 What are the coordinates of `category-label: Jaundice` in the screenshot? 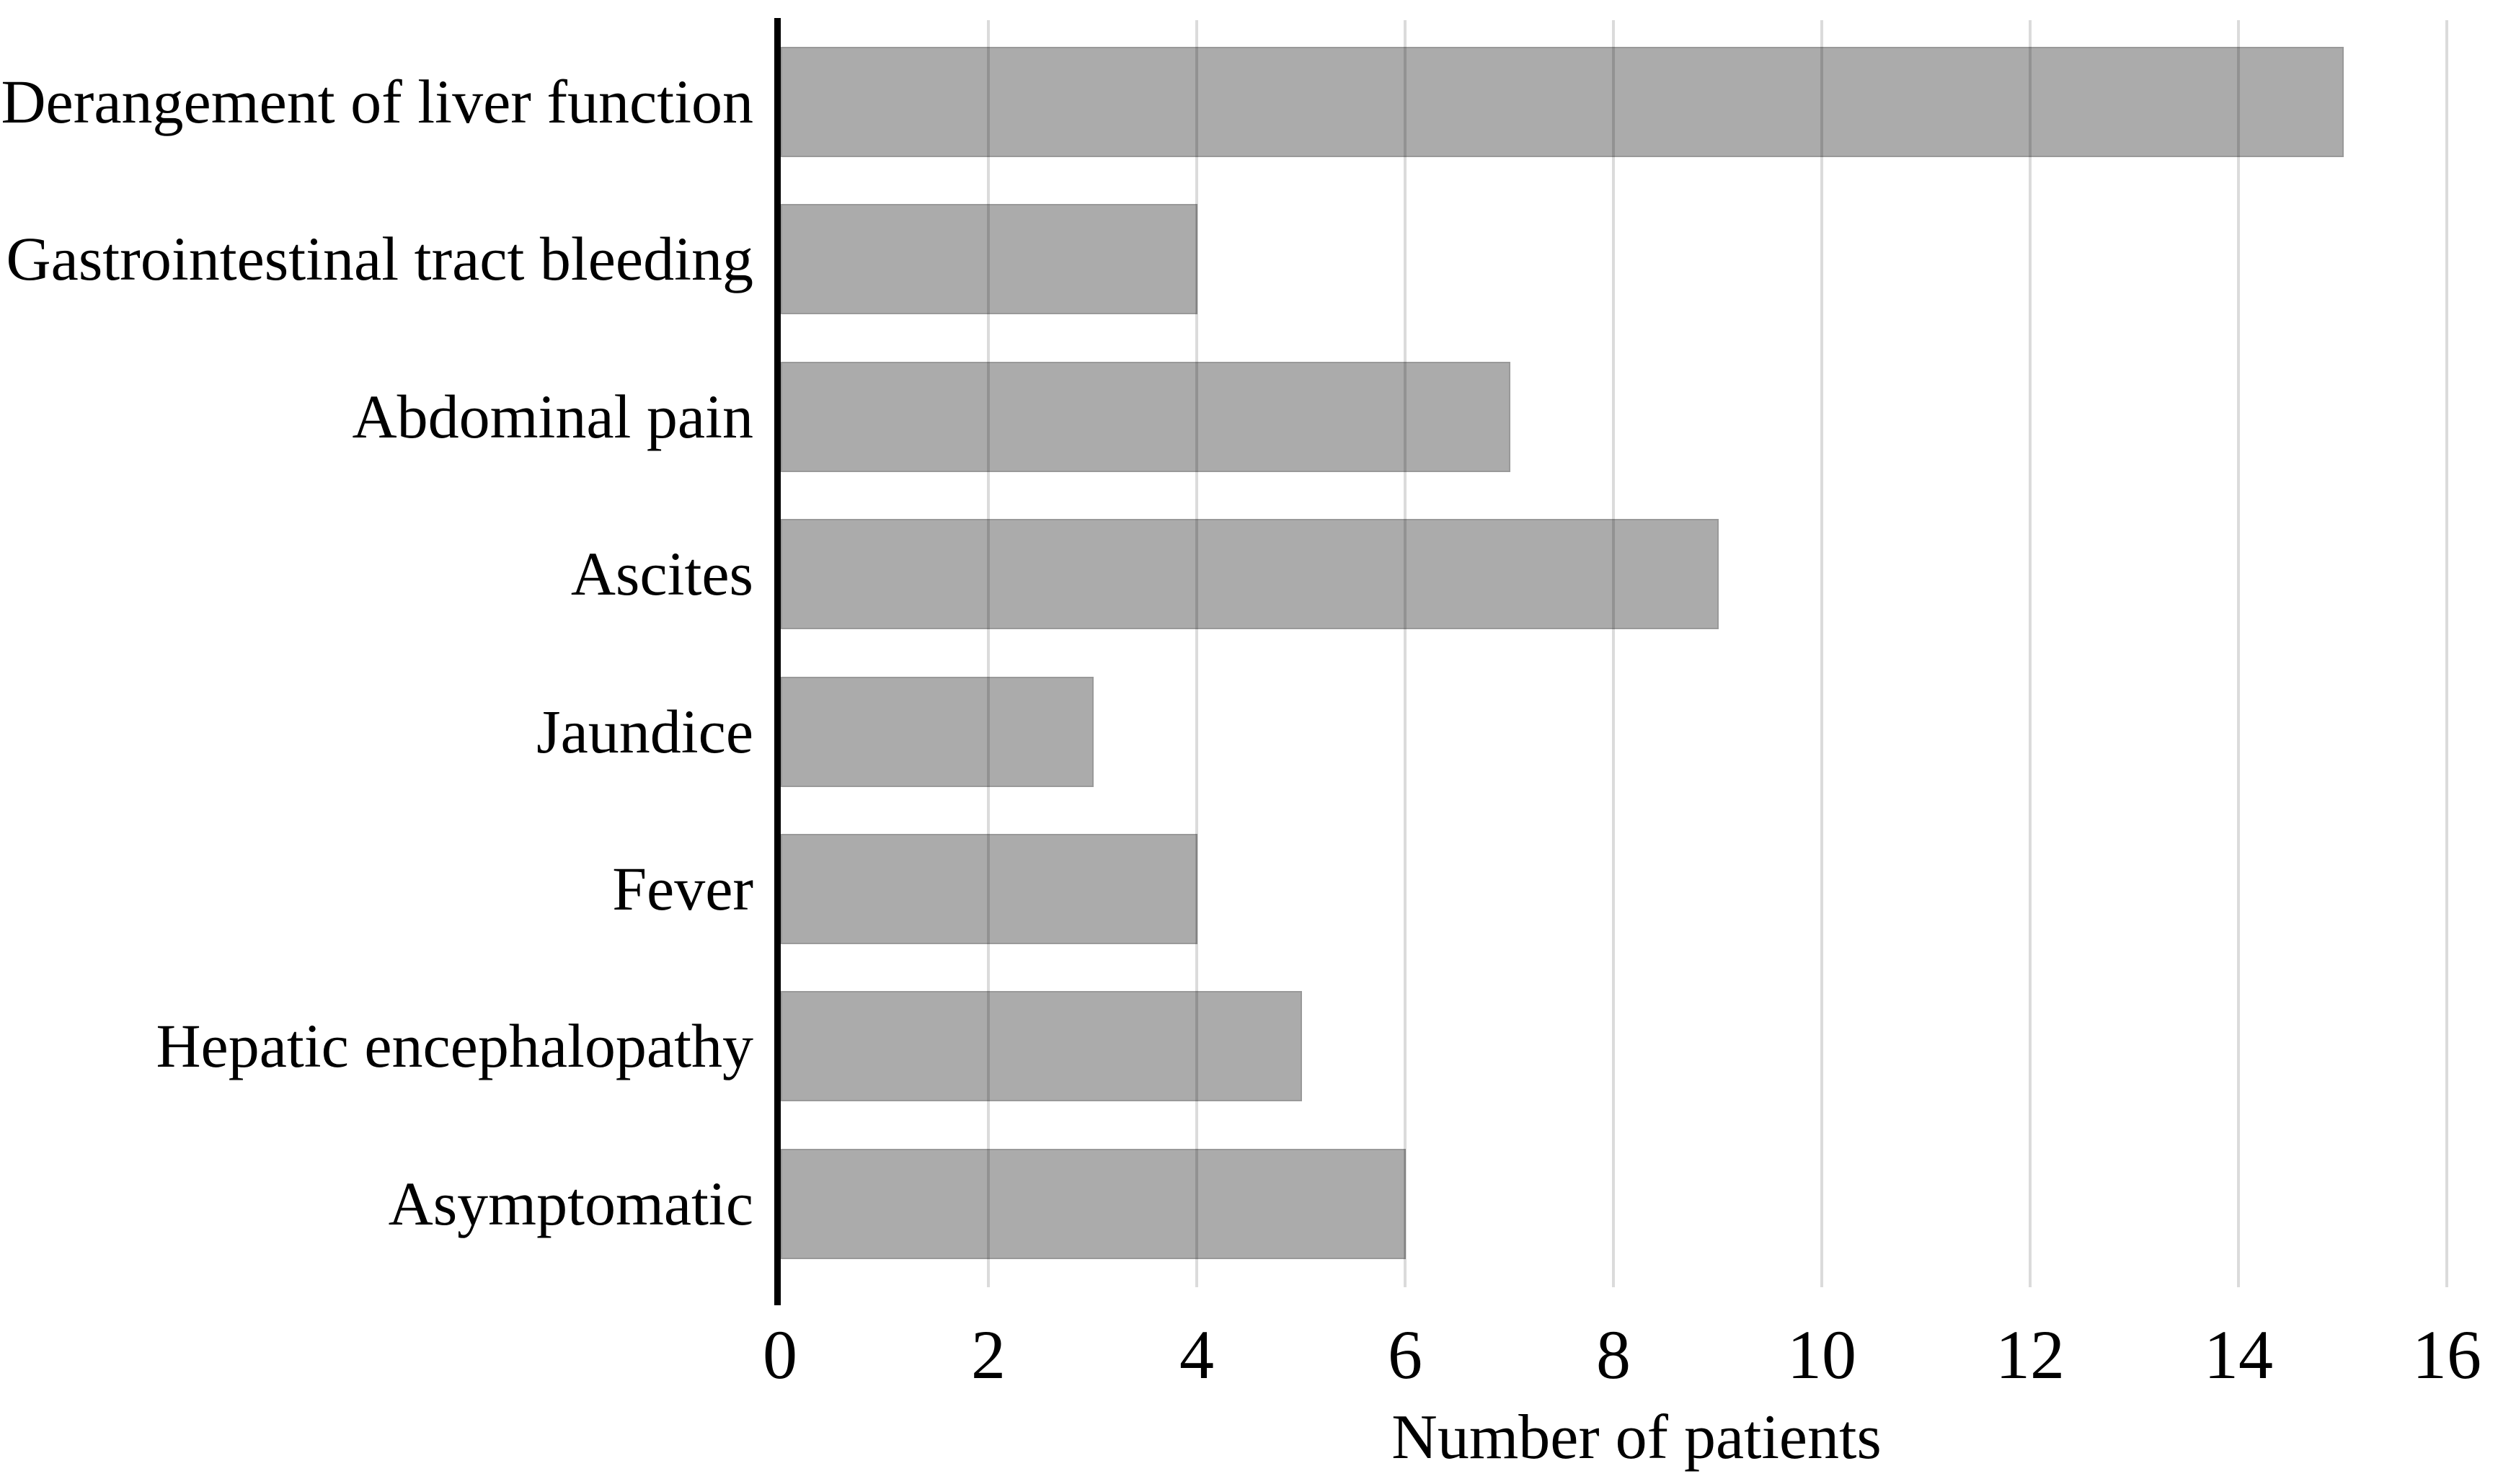 It's located at (645, 731).